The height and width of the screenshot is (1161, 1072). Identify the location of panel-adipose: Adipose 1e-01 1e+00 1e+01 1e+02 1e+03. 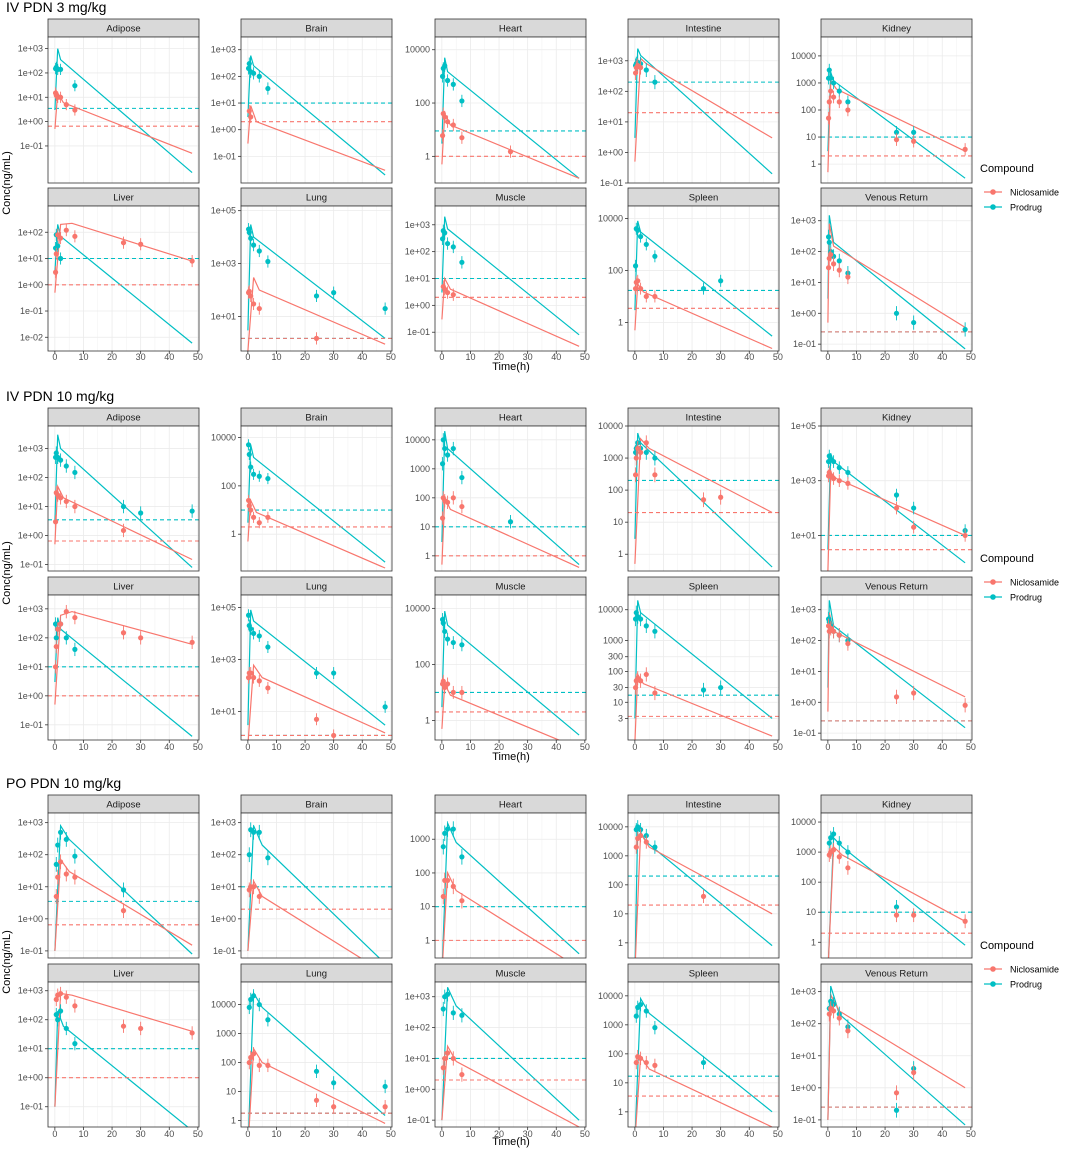
(109, 489).